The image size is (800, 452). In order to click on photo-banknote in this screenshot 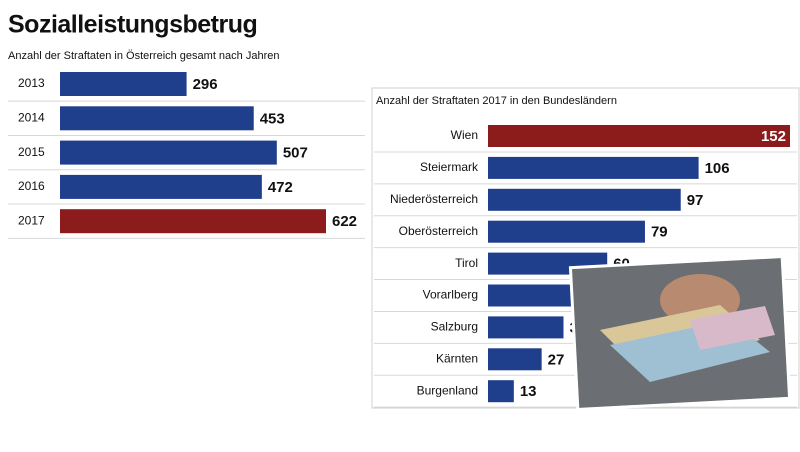, I will do `click(732, 328)`.